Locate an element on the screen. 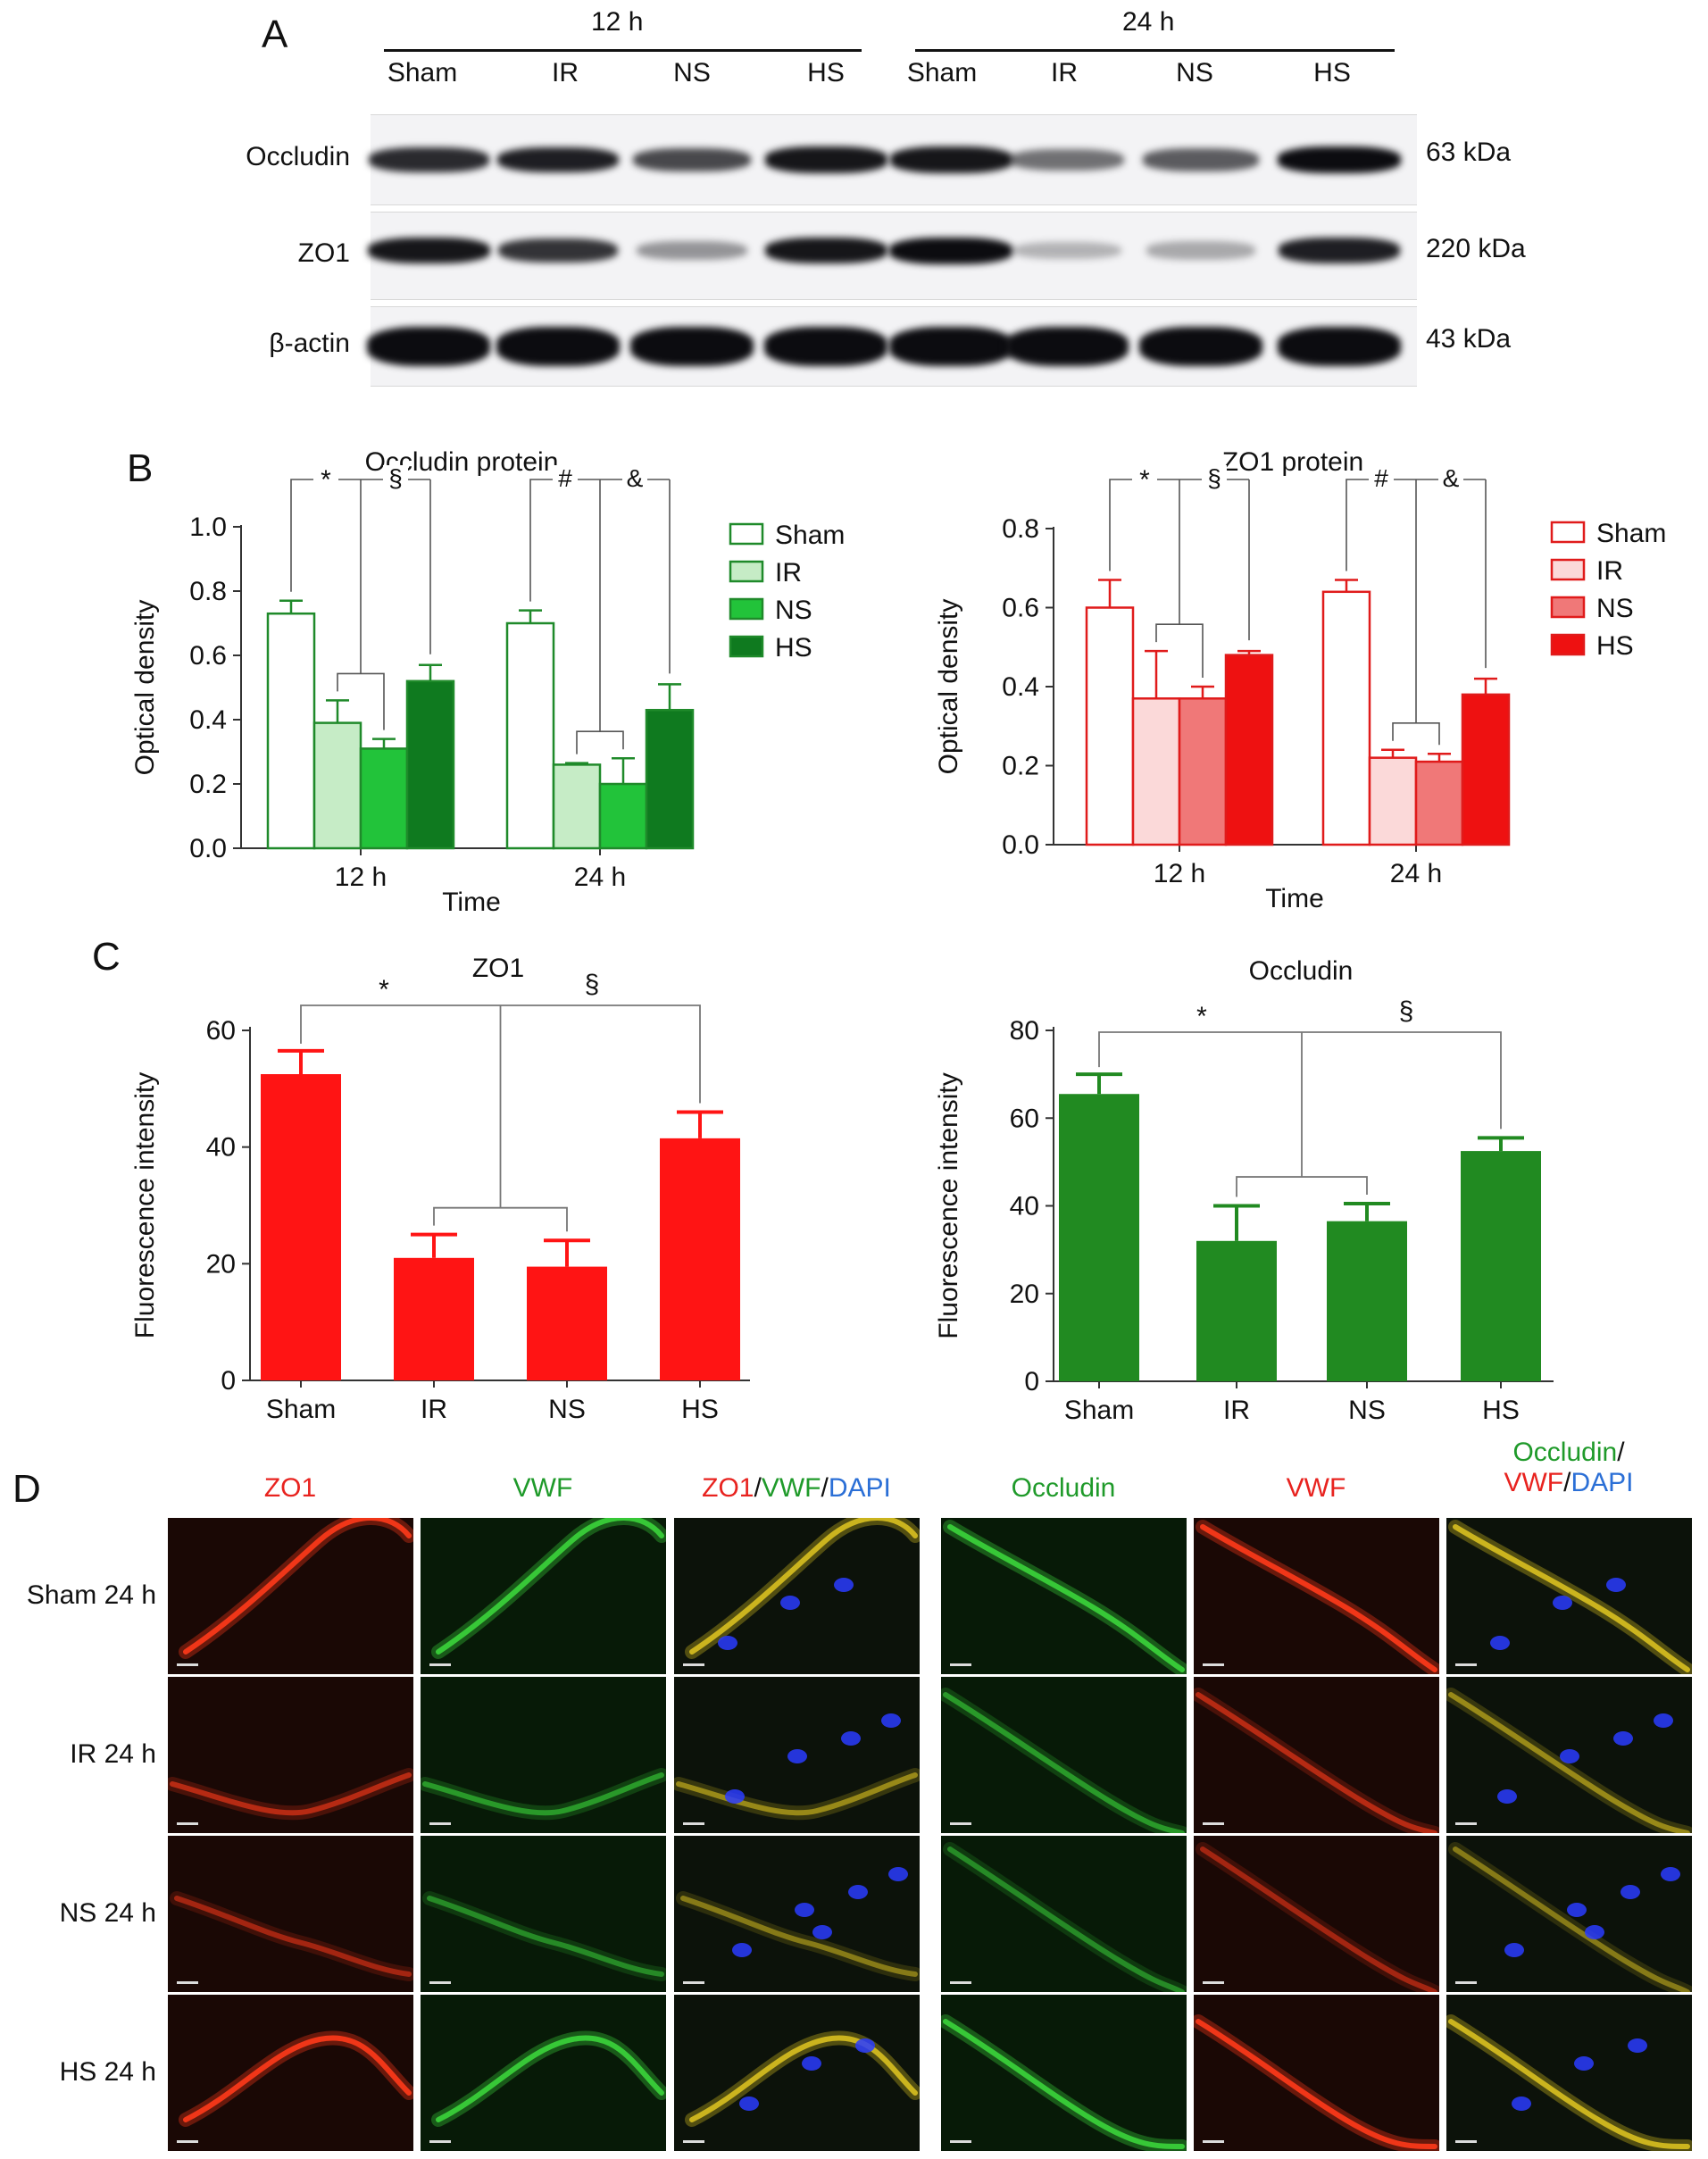 This screenshot has width=1708, height=2159. legend-label: IR is located at coordinates (1609, 571).